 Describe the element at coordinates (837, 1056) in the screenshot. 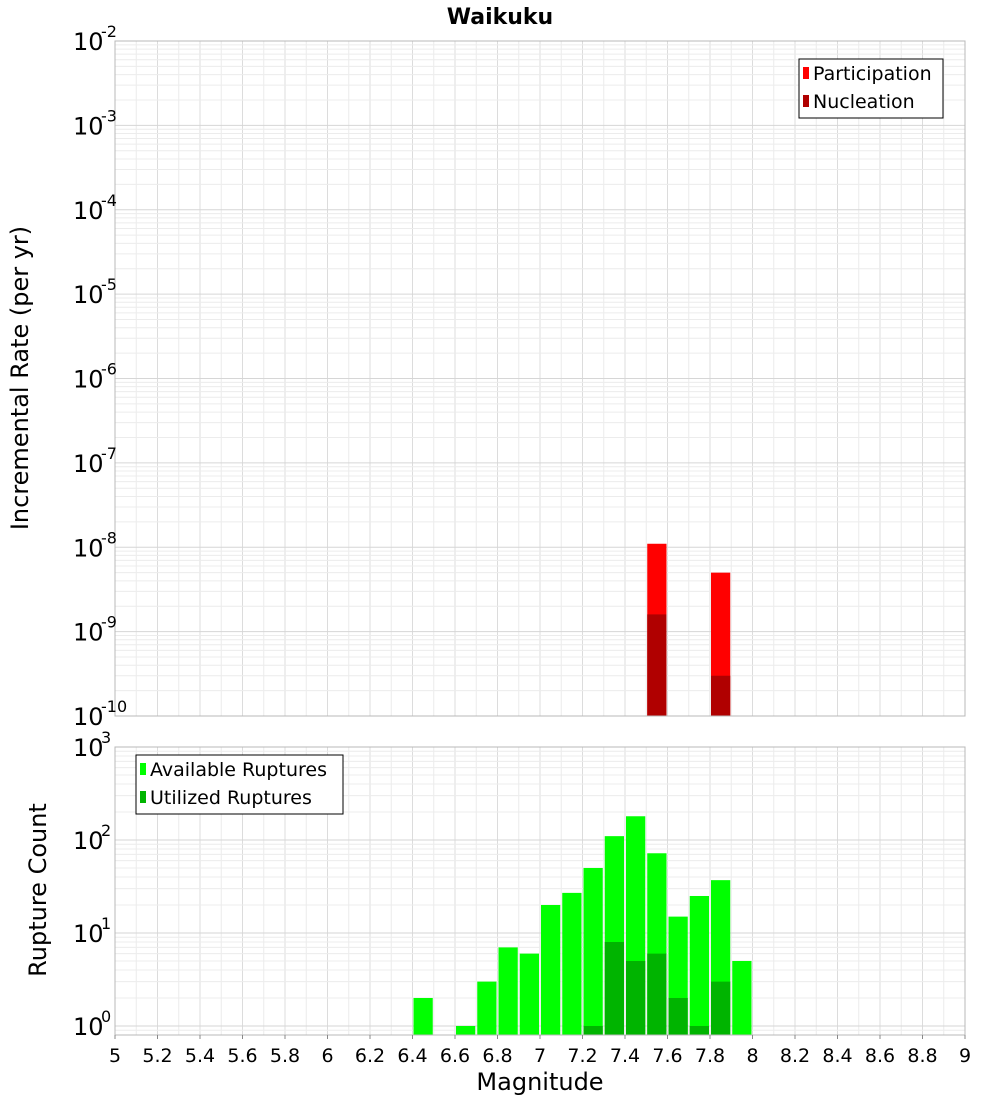

I see `x-tick-label: 8.4` at that location.